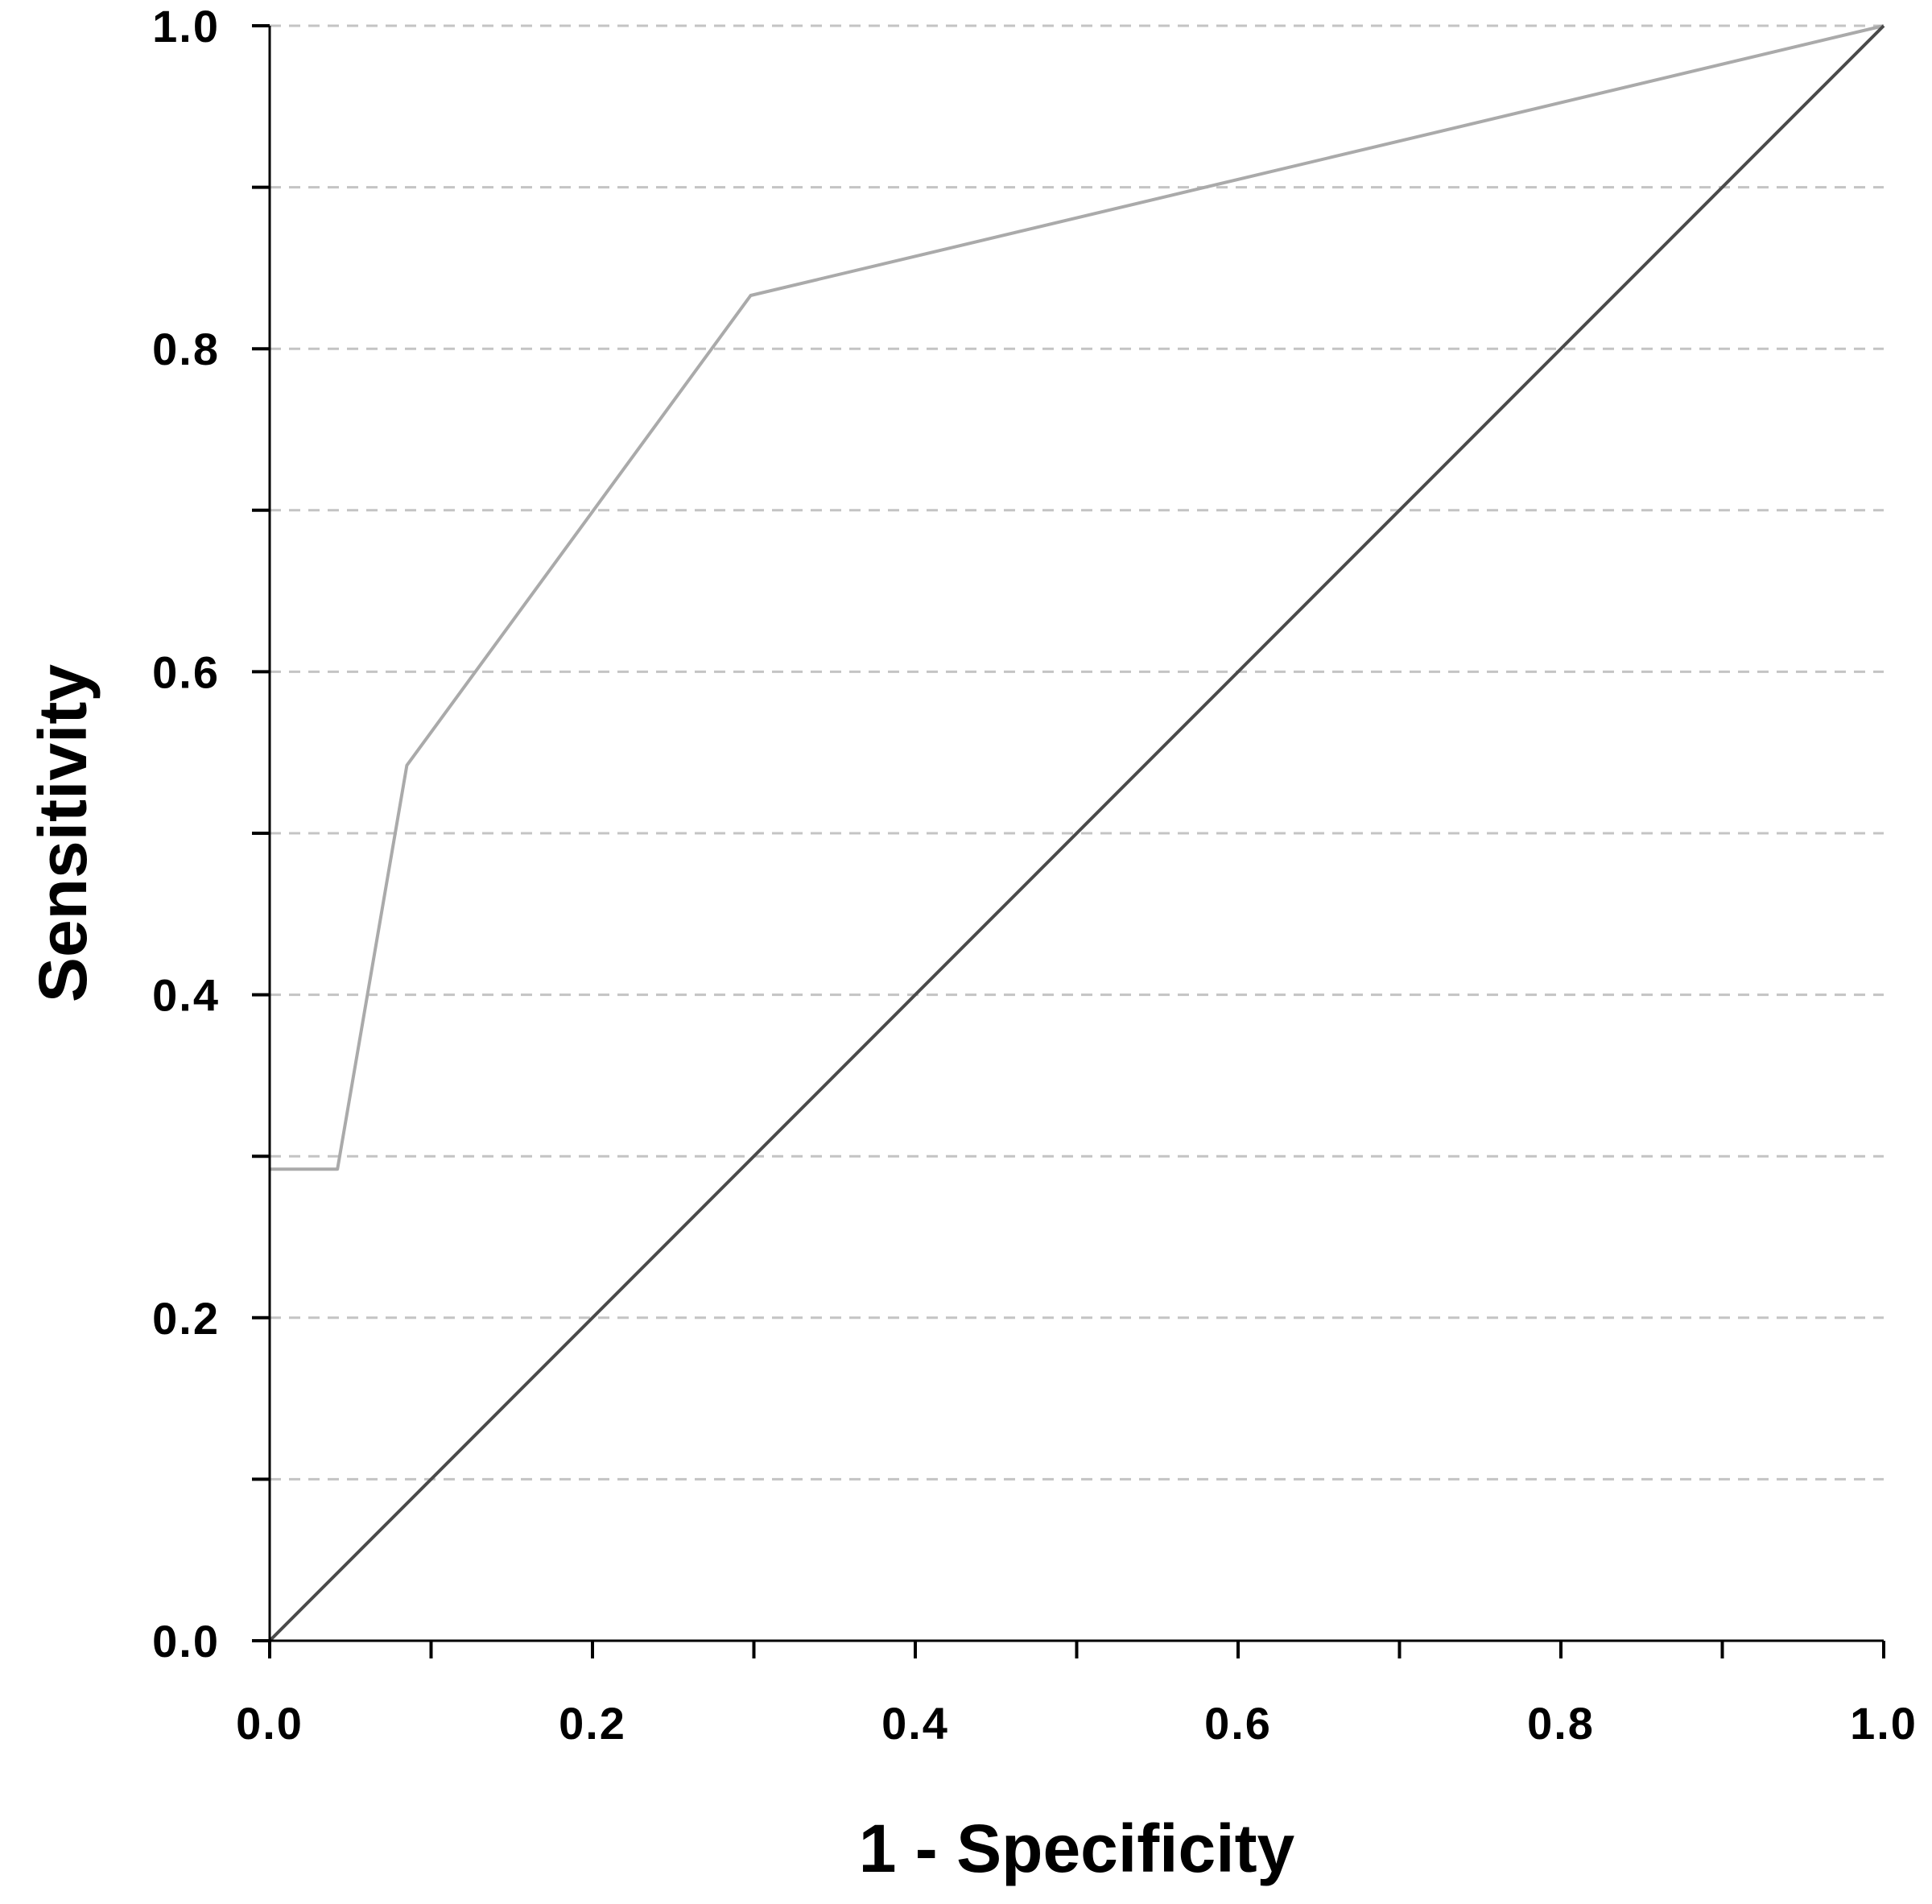  I want to click on y-tick-label: 0.0, so click(186, 1641).